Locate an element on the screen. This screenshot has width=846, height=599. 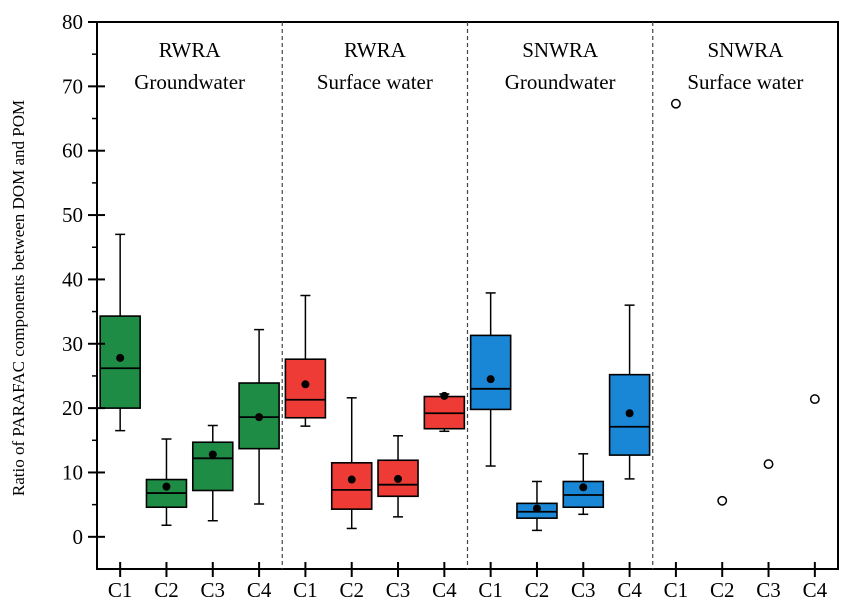
y-tick-label: 40 is located at coordinates (72, 279).